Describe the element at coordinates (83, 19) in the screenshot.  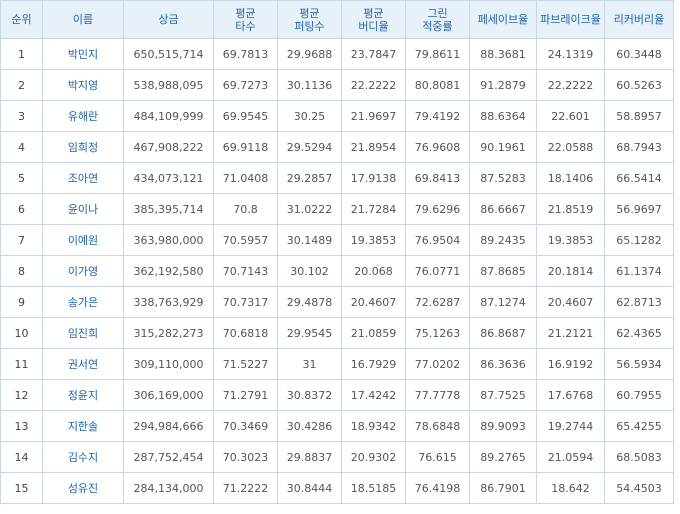
I see `column-header-name: 이름` at that location.